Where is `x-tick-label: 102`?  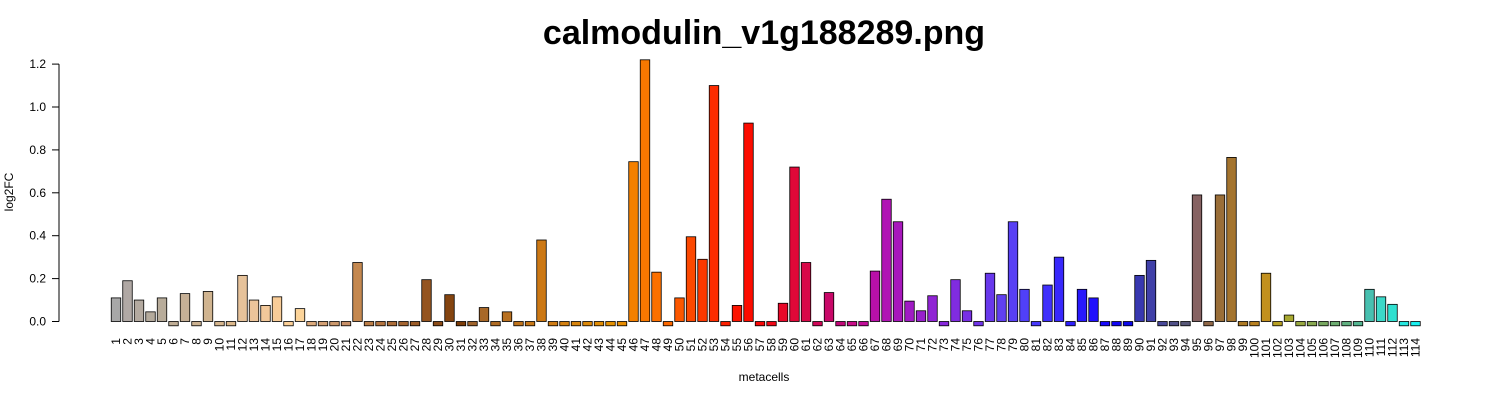
x-tick-label: 102 is located at coordinates (1278, 348).